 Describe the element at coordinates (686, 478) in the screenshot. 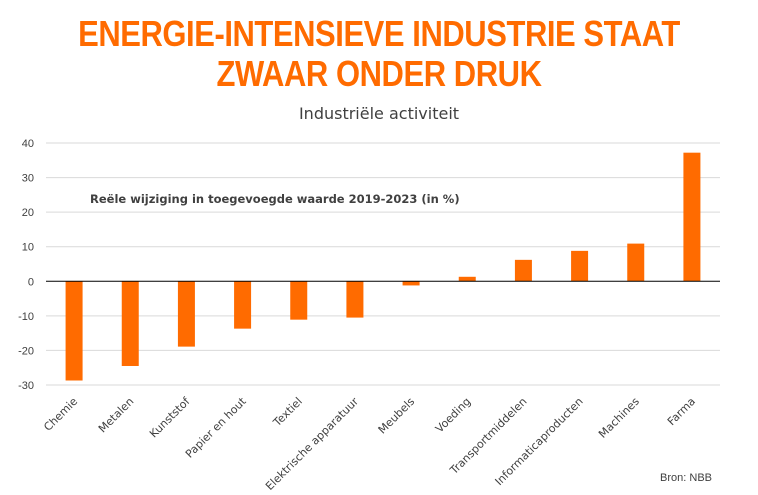

I see `source-note: Bron: NBB` at that location.